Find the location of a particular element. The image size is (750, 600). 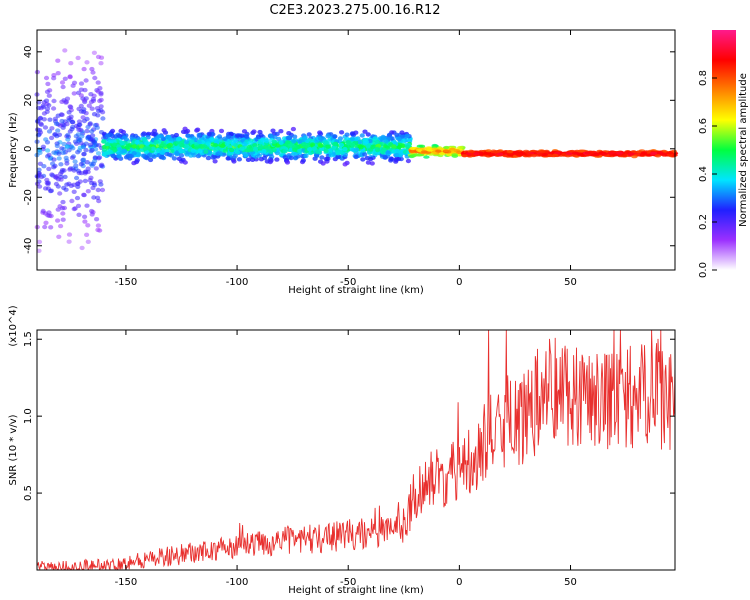

spectrogram-xlabel: Height of straight line (km) is located at coordinates (356, 290).